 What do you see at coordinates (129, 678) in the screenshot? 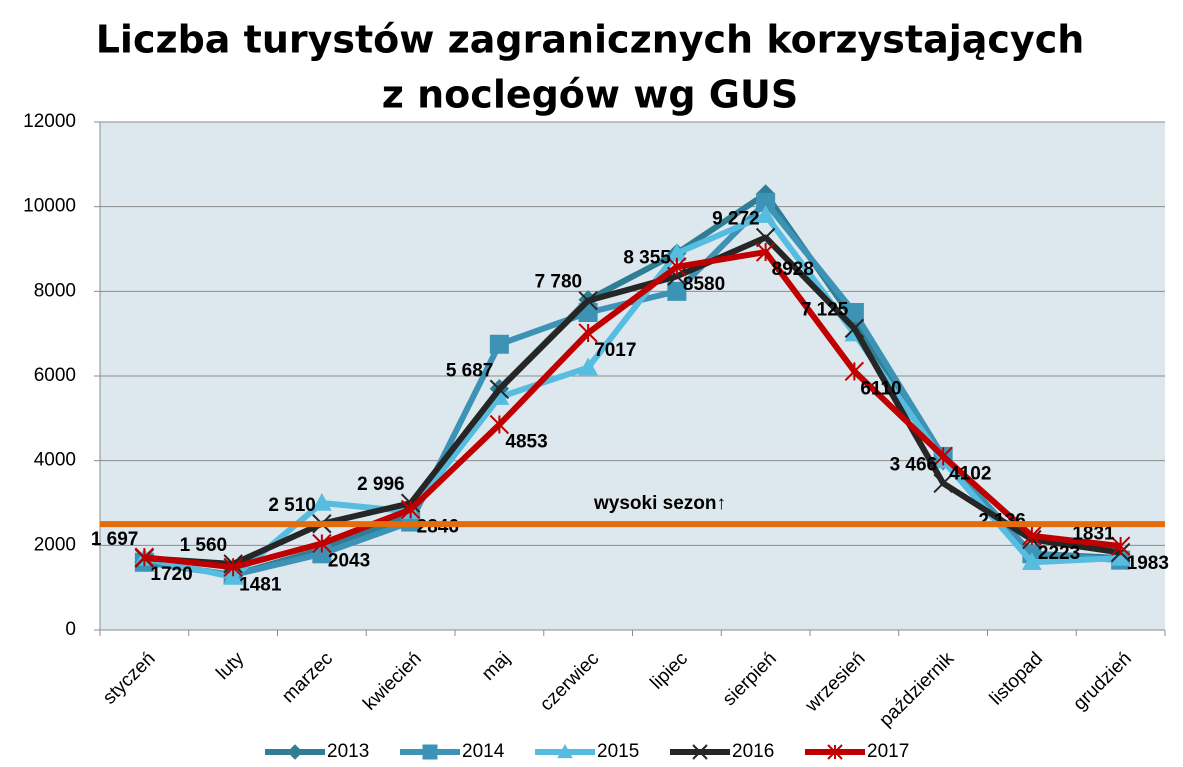
I see `x-tick-label: styczeń` at bounding box center [129, 678].